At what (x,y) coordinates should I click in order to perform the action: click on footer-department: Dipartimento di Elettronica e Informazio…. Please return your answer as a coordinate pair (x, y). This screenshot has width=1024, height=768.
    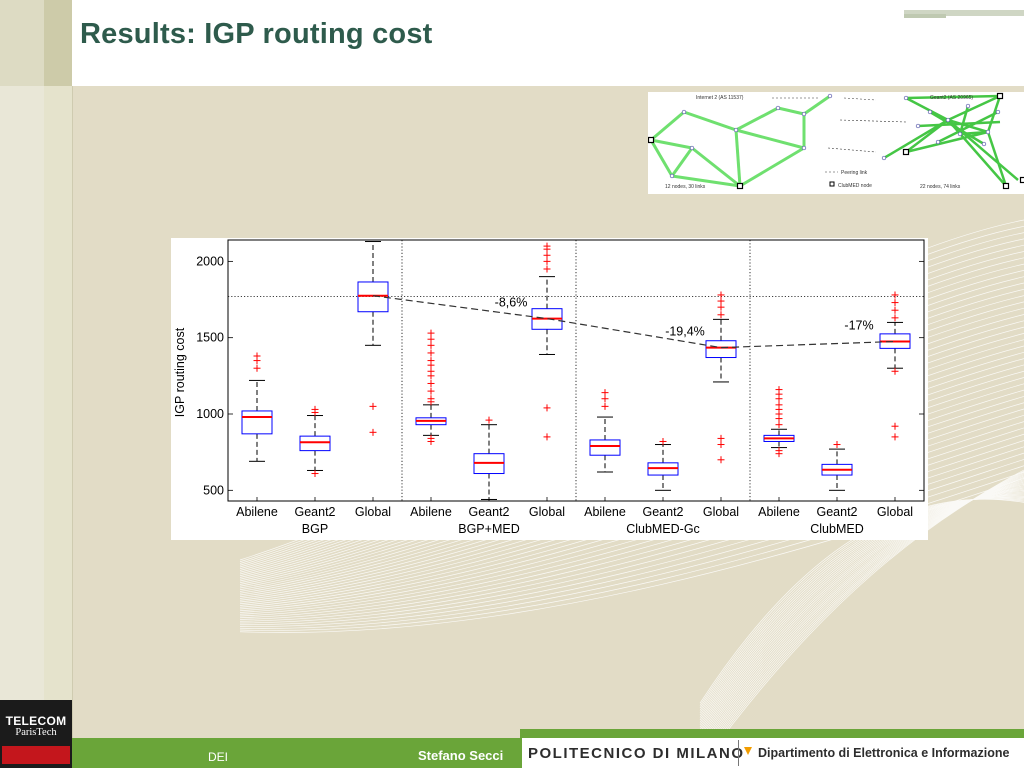
    Looking at the image, I should click on (884, 753).